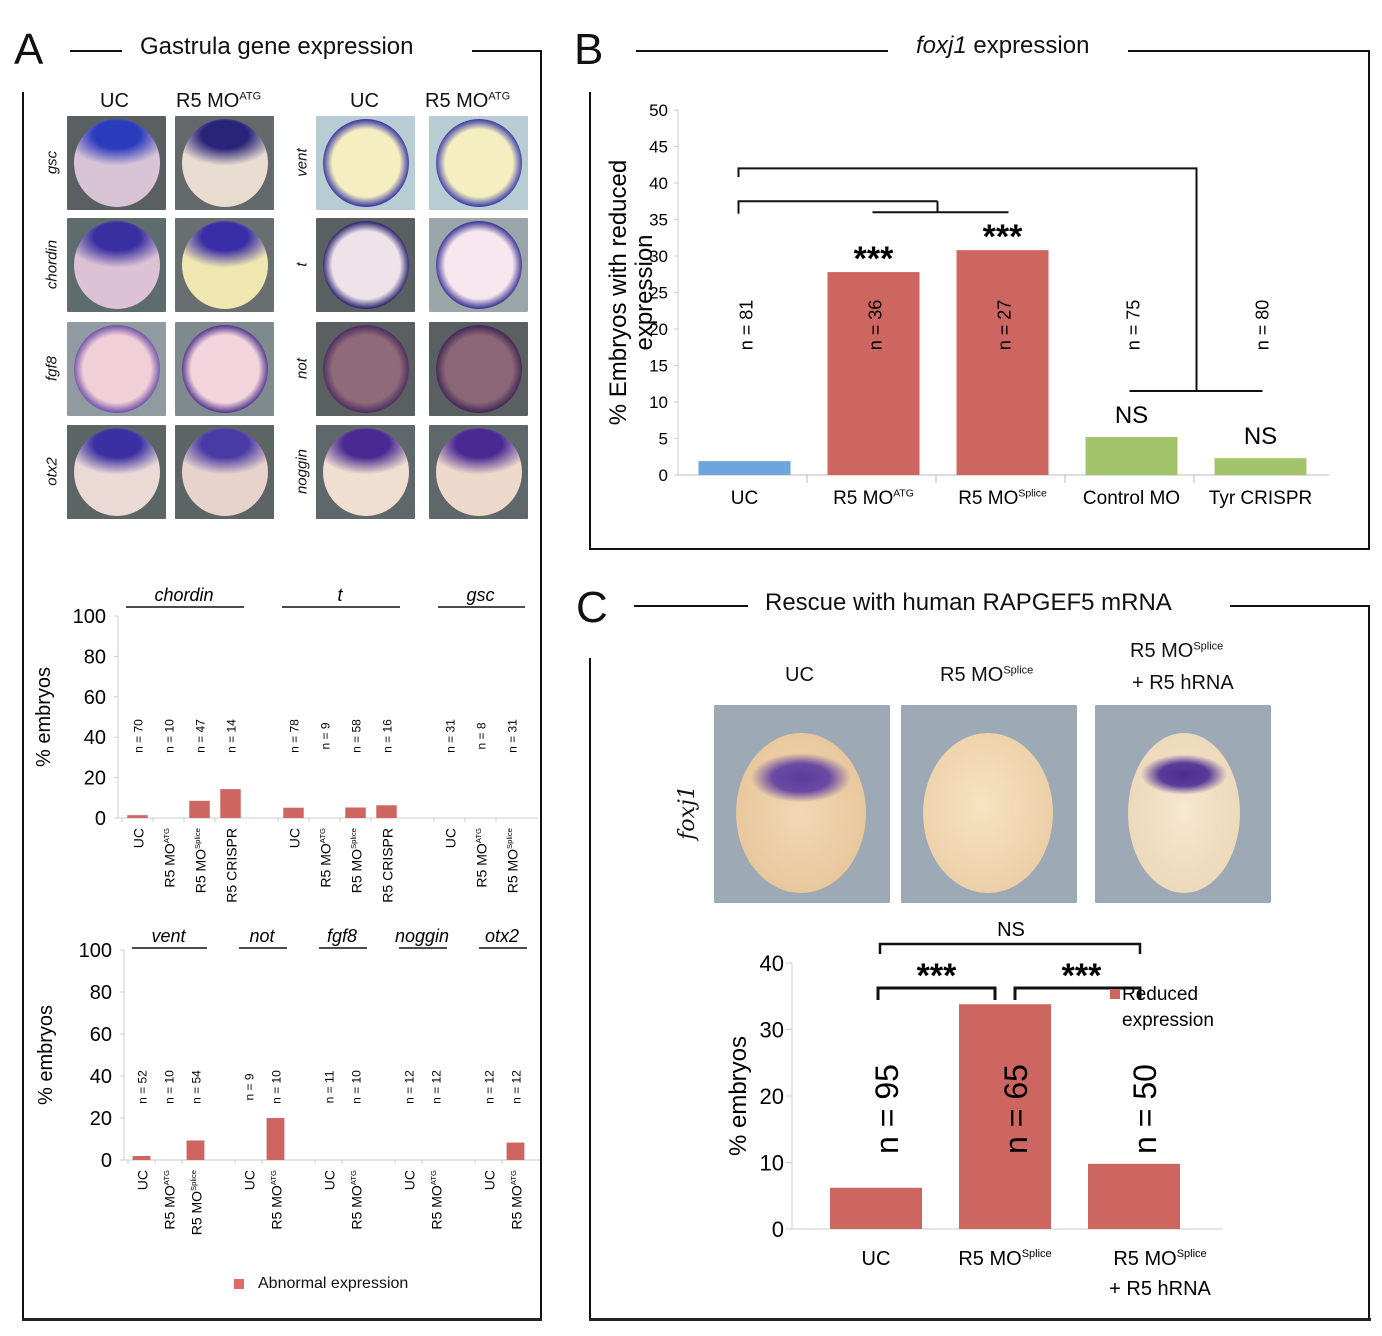 The height and width of the screenshot is (1336, 1382). What do you see at coordinates (663, 439) in the screenshot?
I see `y-tick-label: 5` at bounding box center [663, 439].